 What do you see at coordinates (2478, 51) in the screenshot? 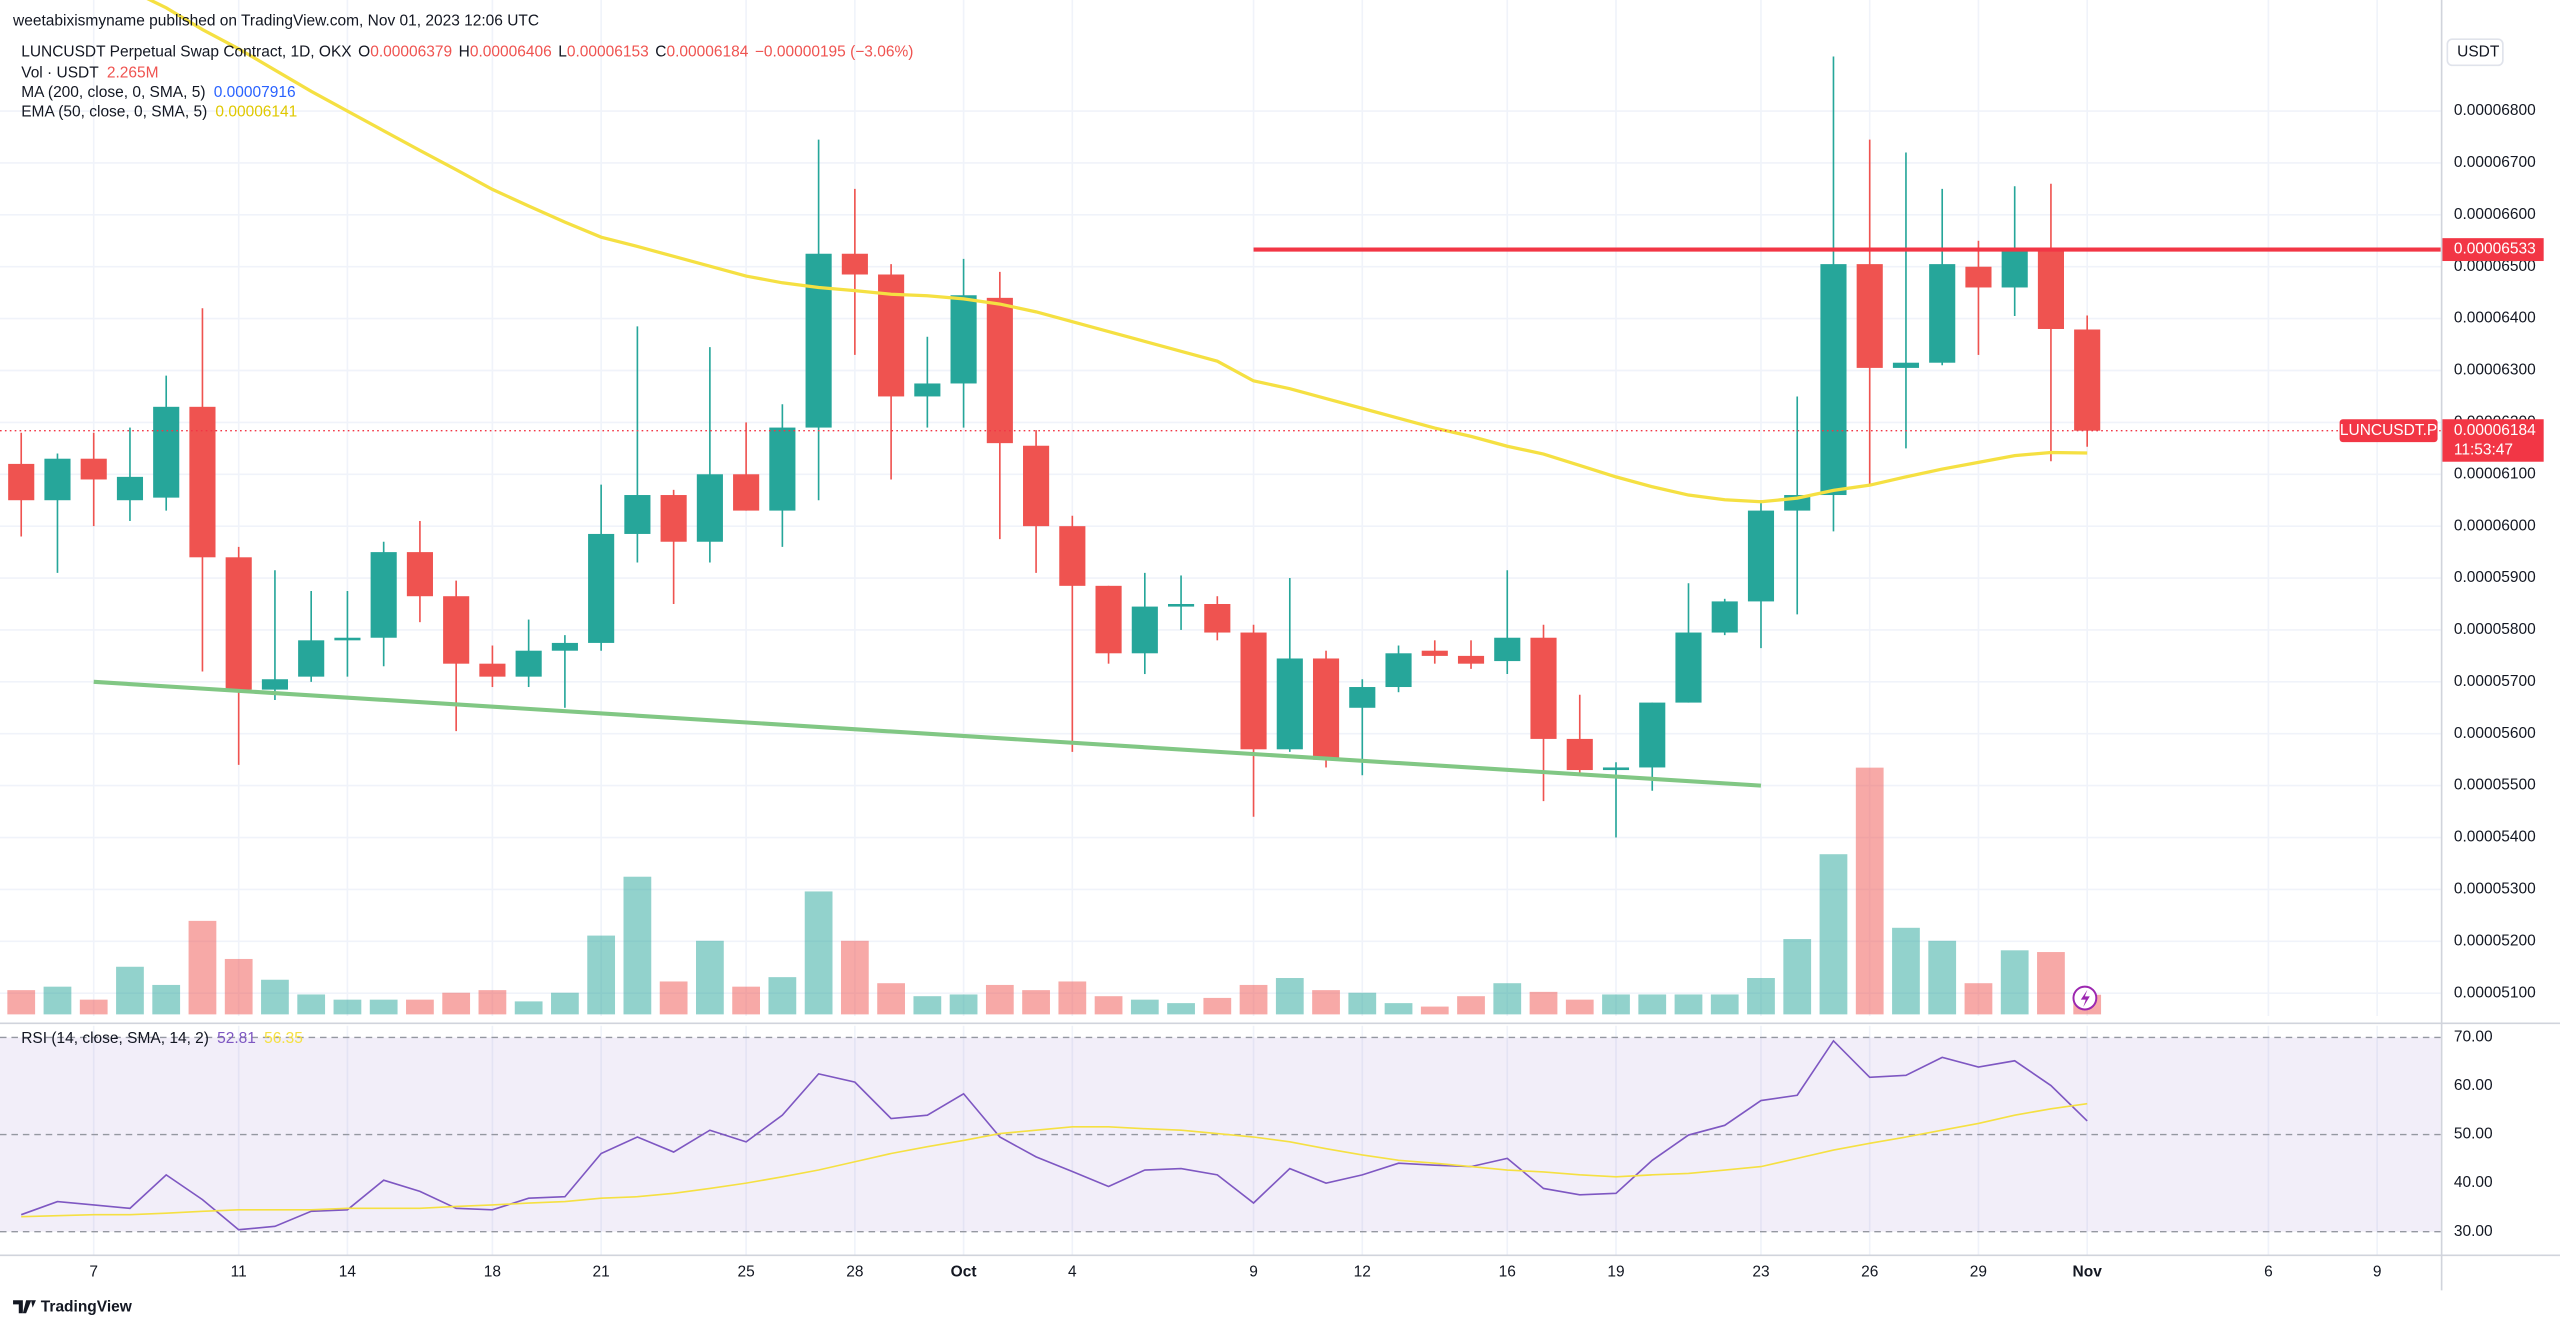
I see `axis-unit: USDT` at bounding box center [2478, 51].